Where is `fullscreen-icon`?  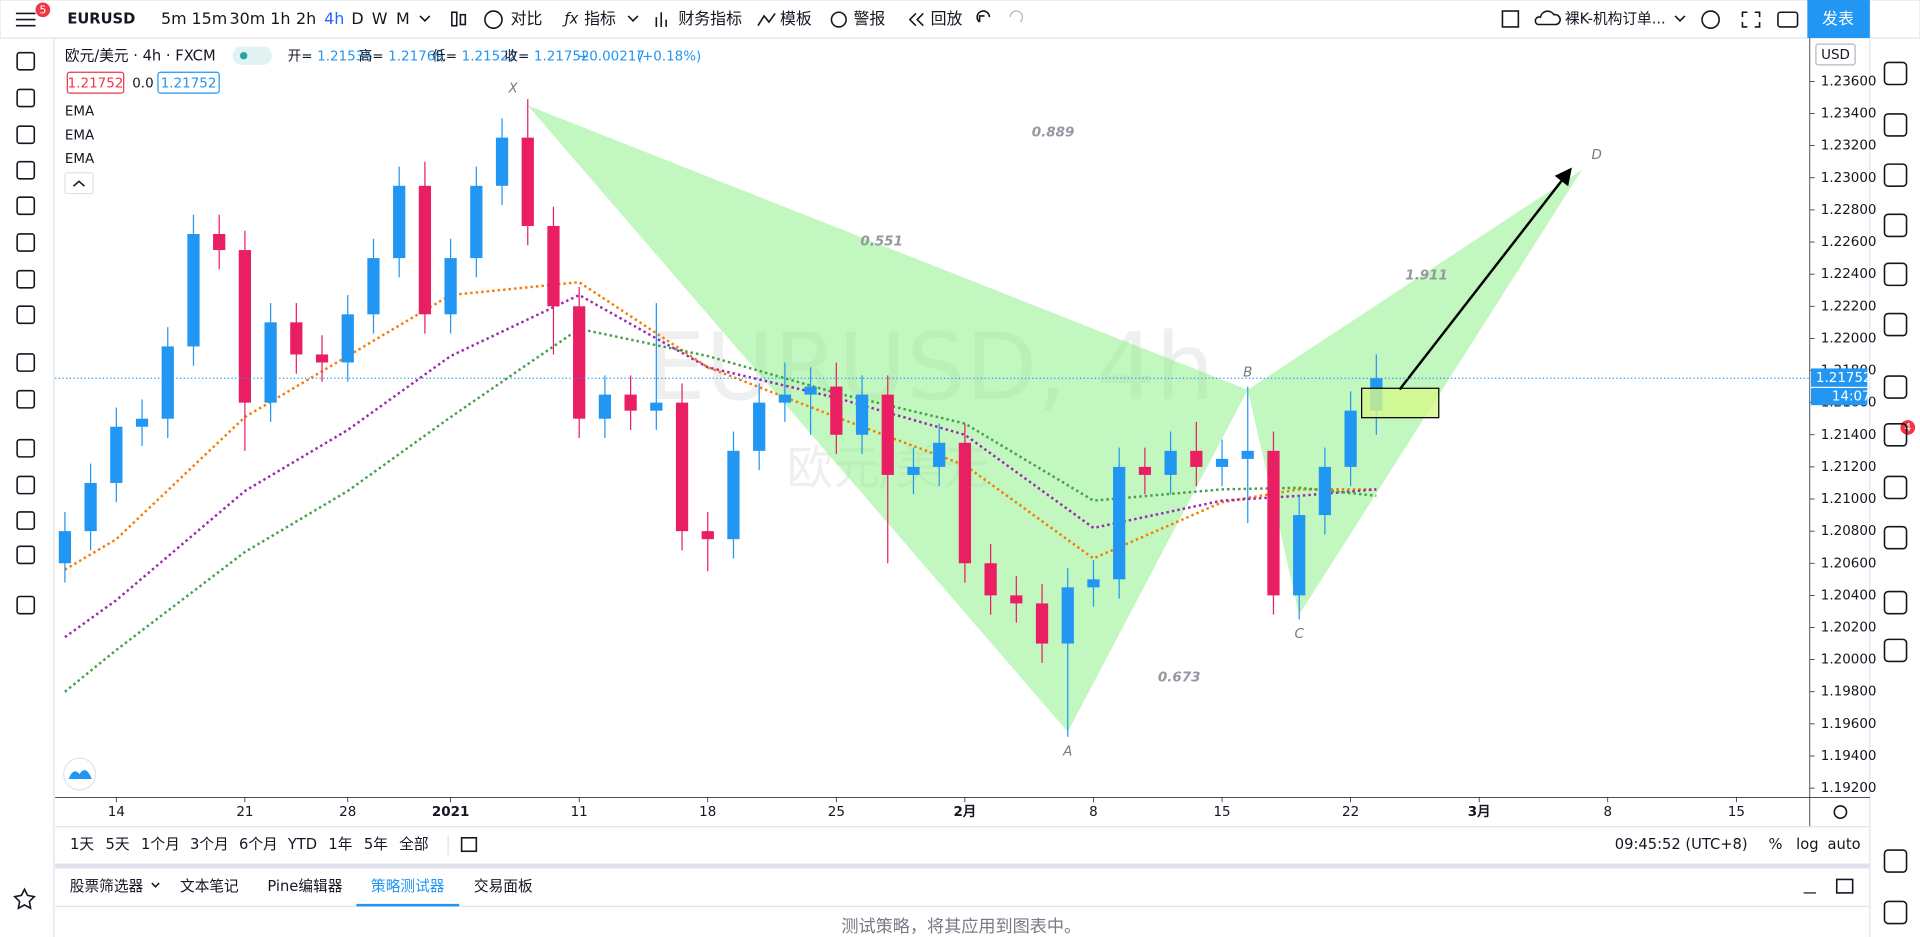 fullscreen-icon is located at coordinates (1751, 19).